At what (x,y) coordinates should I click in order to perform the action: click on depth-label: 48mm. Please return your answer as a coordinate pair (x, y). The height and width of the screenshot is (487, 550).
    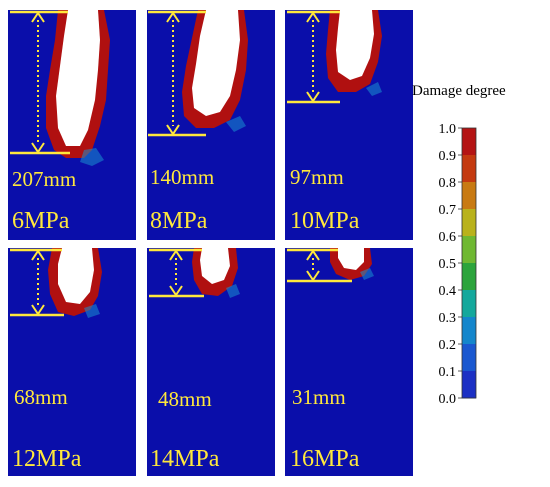
    Looking at the image, I should click on (185, 399).